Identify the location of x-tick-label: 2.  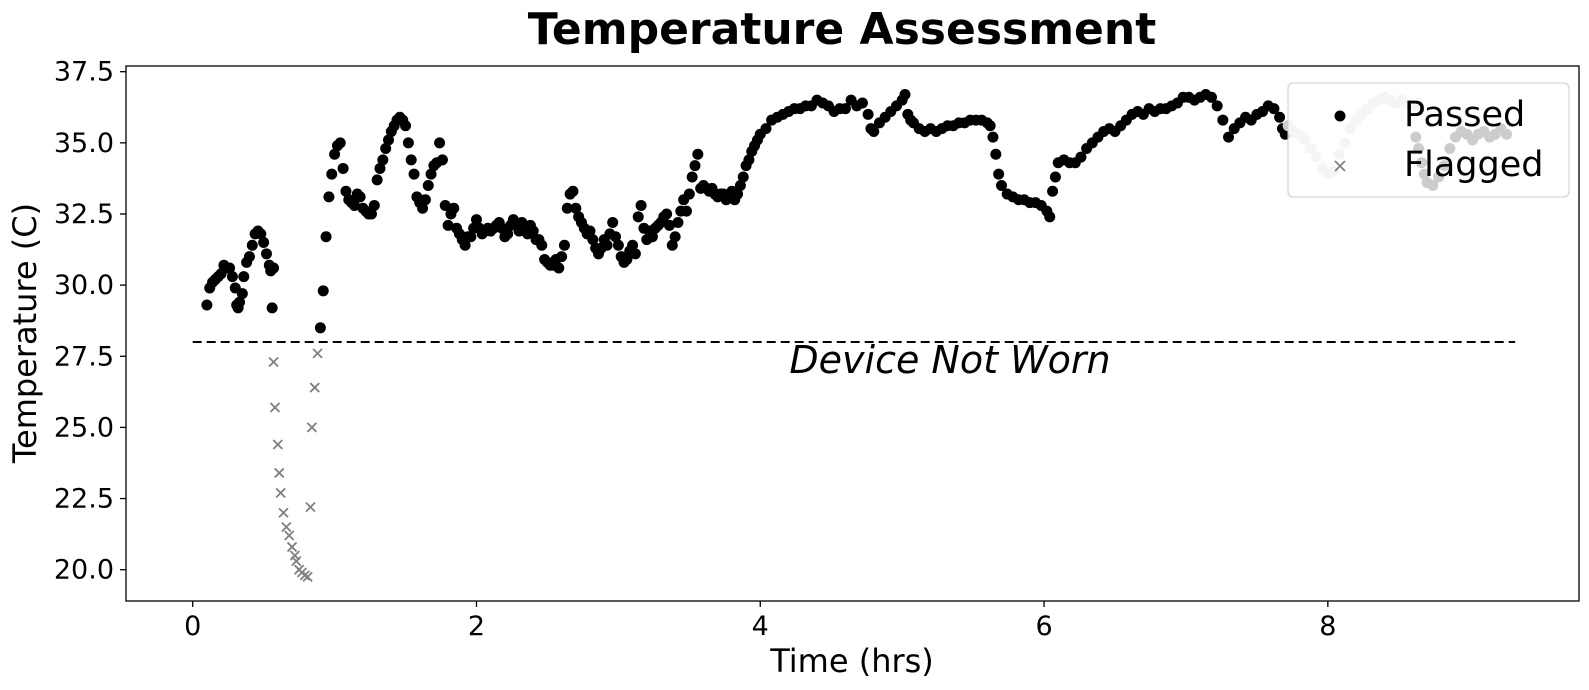
(476, 626).